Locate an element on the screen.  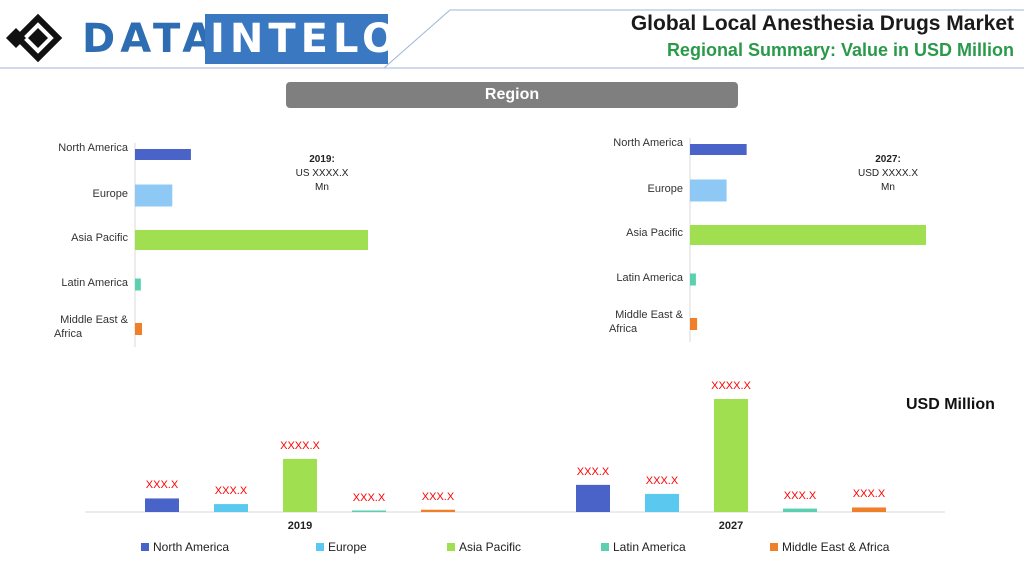
vbar-2019-asia-pacific is located at coordinates (300, 485).